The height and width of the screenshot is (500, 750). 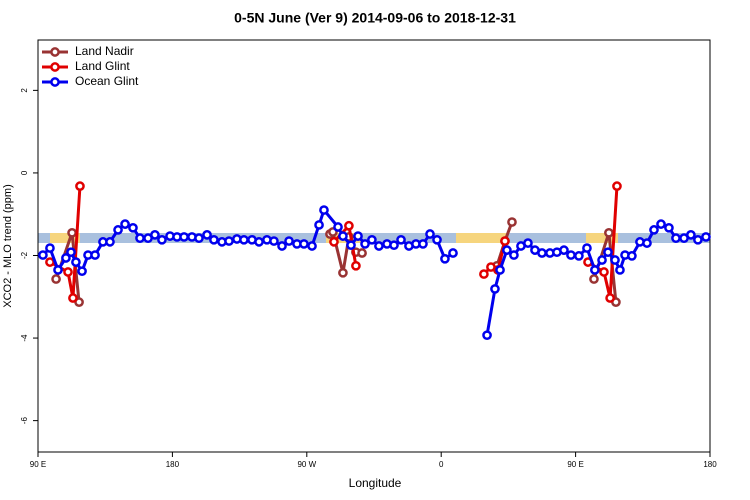 What do you see at coordinates (24, 421) in the screenshot?
I see `y-tick-label: -6` at bounding box center [24, 421].